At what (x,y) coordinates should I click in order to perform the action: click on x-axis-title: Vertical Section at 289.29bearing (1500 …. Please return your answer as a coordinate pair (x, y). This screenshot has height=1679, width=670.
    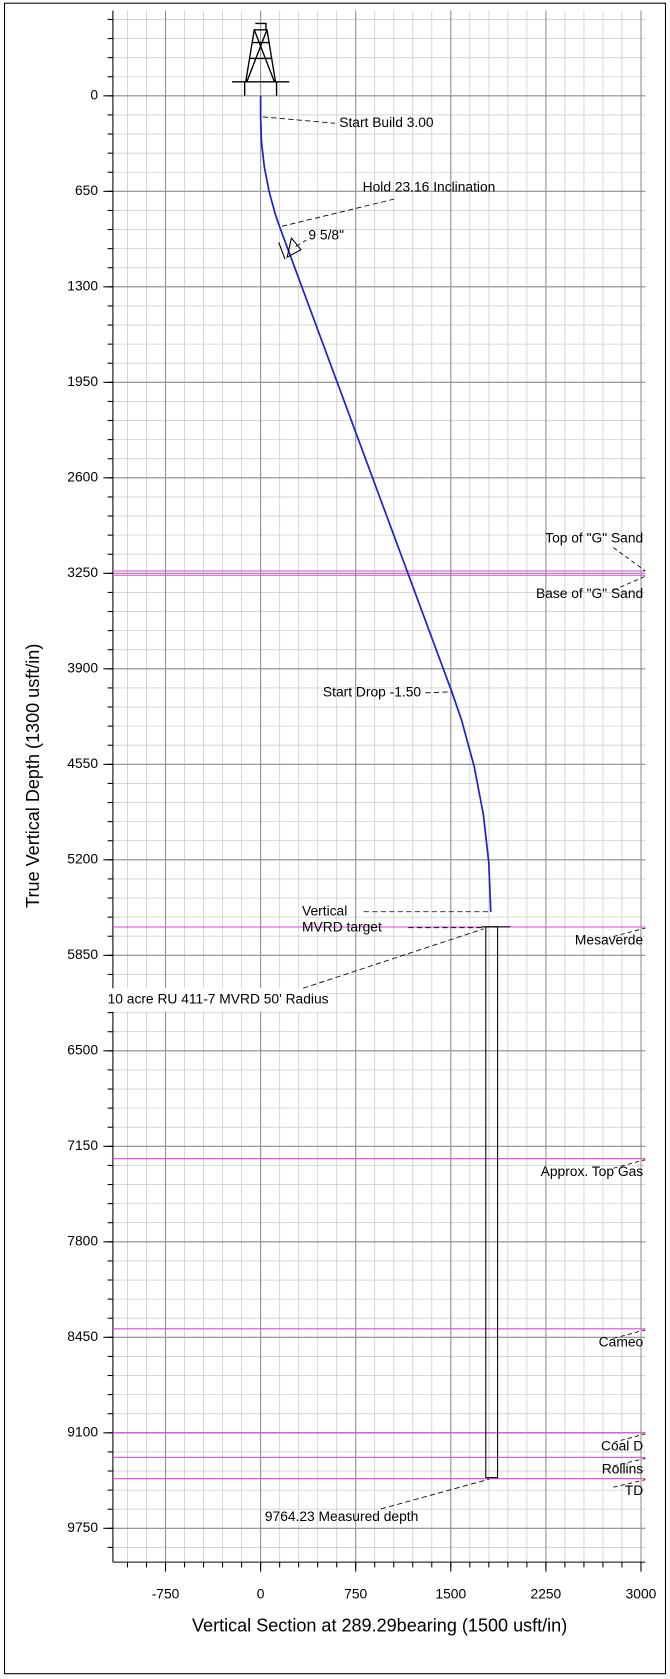
    Looking at the image, I should click on (379, 1626).